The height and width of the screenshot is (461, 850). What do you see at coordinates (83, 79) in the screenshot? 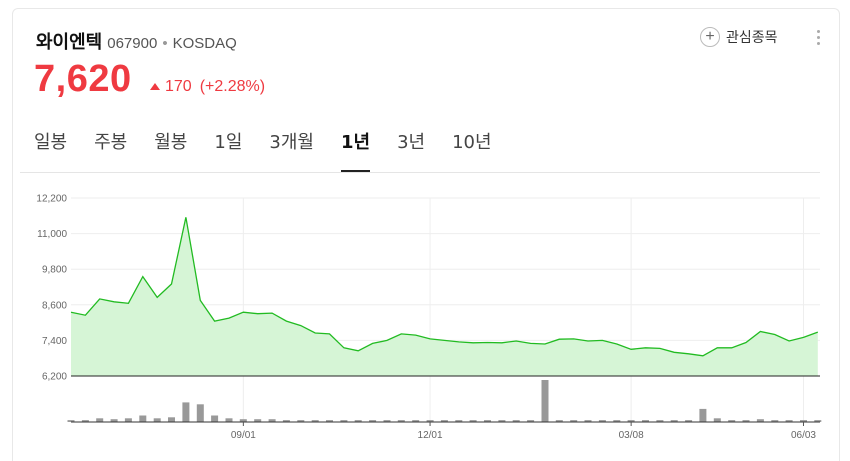
I see `current-price: 7,620` at bounding box center [83, 79].